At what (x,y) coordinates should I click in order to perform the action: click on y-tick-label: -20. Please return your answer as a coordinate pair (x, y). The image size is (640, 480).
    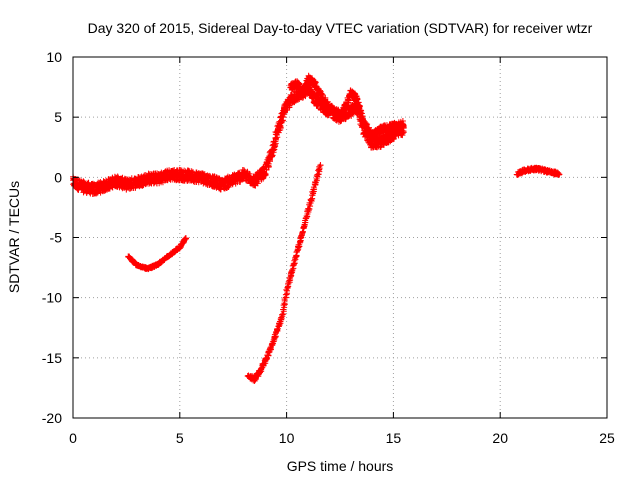
    Looking at the image, I should click on (52, 418).